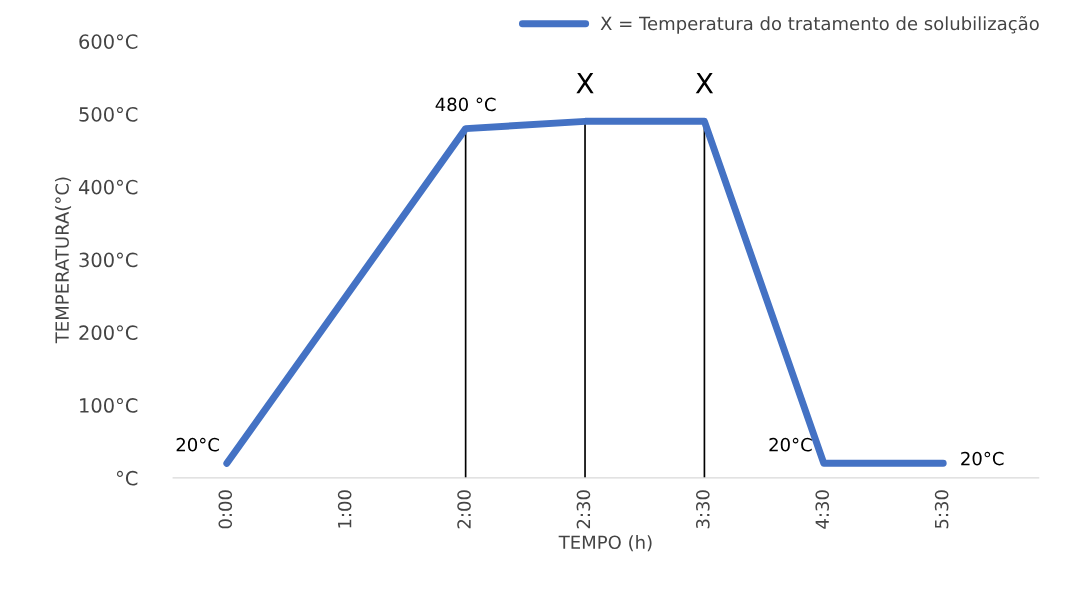  I want to click on x-tick-label: 3:30, so click(703, 509).